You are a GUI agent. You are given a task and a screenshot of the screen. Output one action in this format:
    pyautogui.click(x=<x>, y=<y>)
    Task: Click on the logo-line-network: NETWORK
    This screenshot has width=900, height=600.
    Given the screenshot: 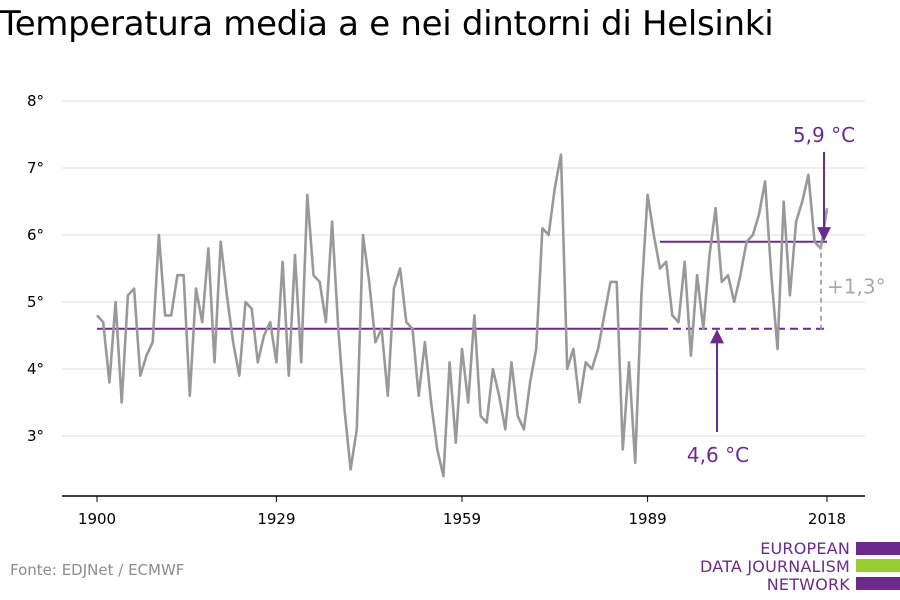 What is the action you would take?
    pyautogui.click(x=808, y=584)
    